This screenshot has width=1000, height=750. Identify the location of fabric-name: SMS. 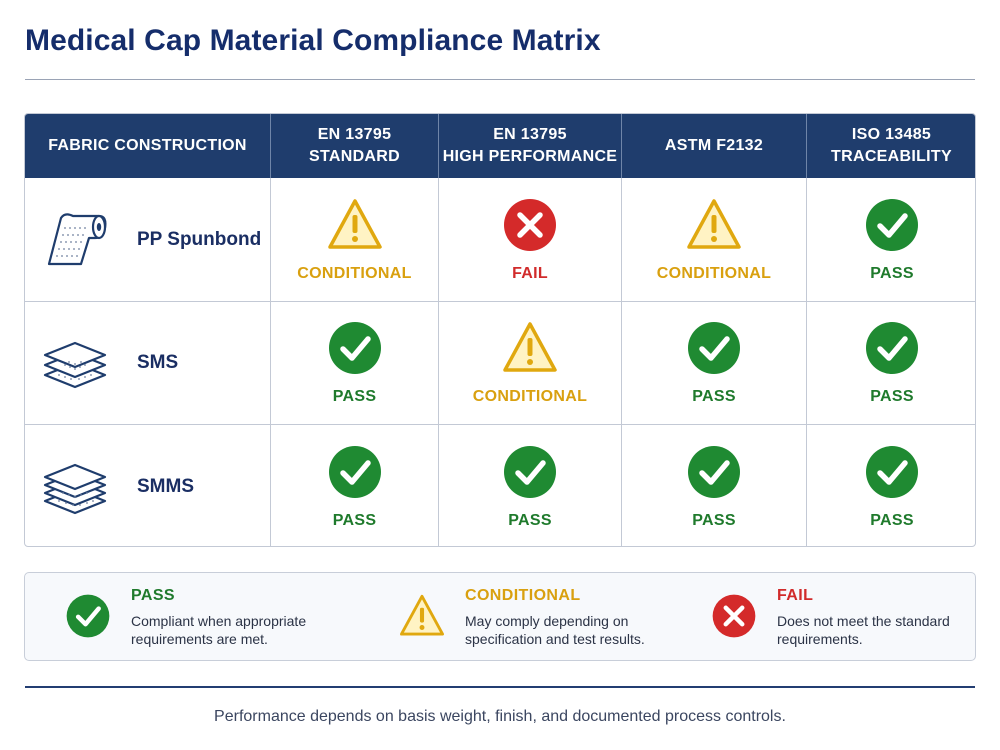
(158, 362).